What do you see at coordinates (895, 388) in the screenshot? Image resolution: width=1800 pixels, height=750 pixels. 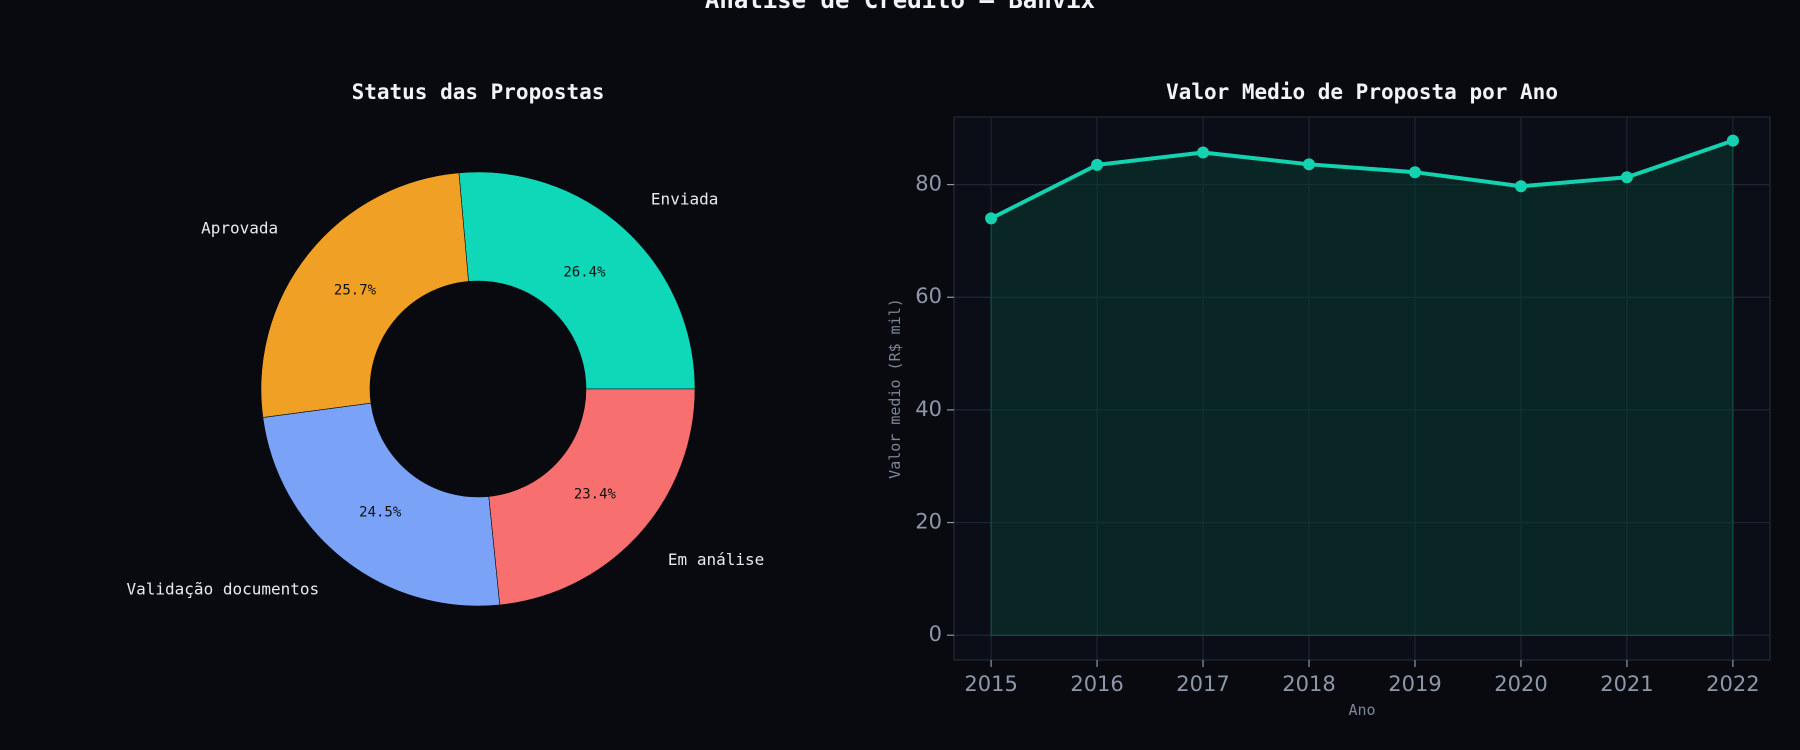 I see `y-axis-label: Valor medio (R$ mil)` at bounding box center [895, 388].